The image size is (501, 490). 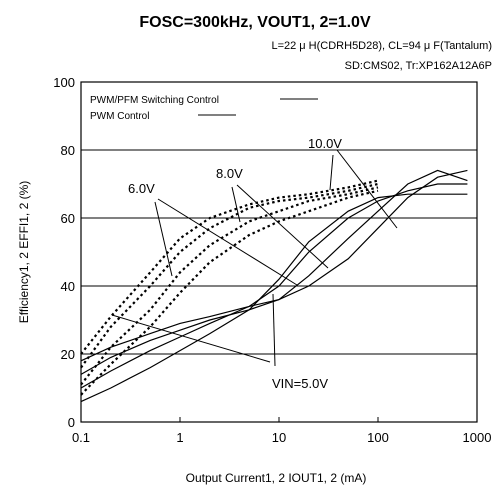 I want to click on arrow-5v-b, so click(x=274, y=330).